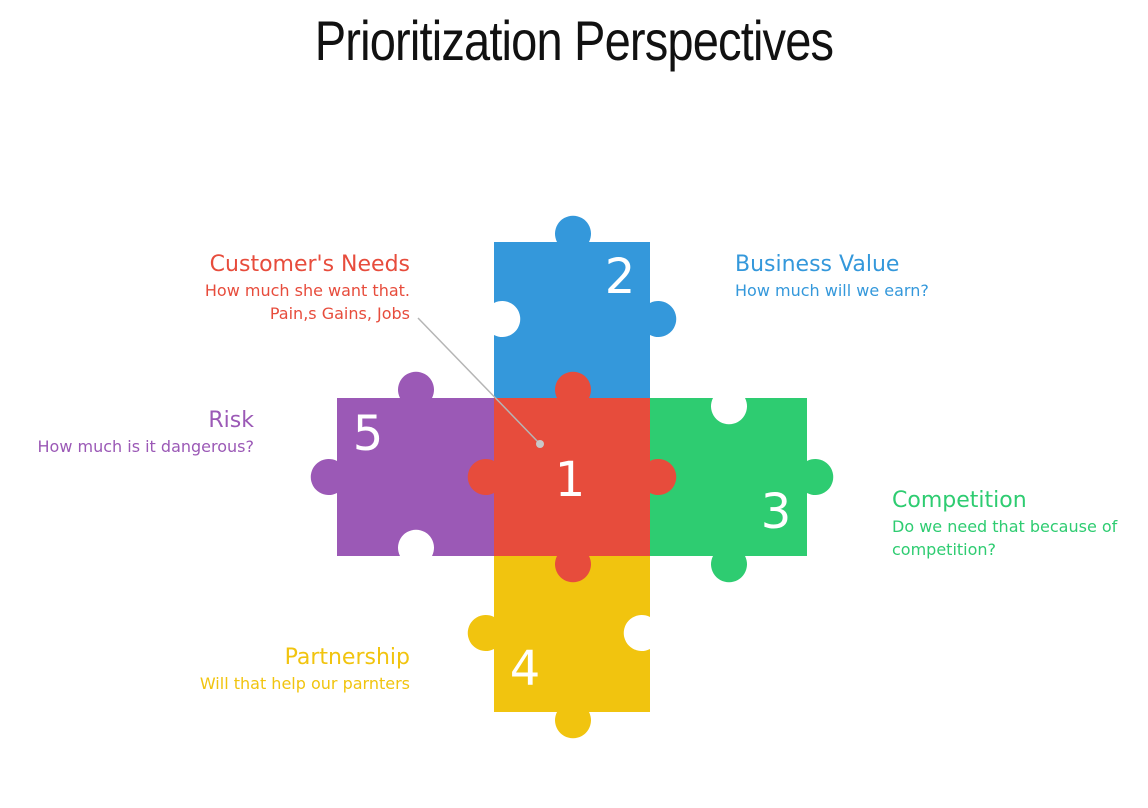 The image size is (1148, 808). I want to click on label-business-title: Business Value, so click(817, 264).